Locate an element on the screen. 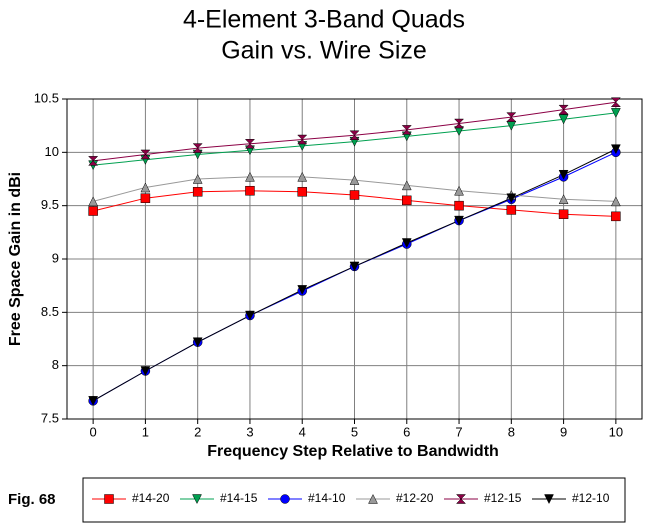  x-tick-label: 9 is located at coordinates (563, 431).